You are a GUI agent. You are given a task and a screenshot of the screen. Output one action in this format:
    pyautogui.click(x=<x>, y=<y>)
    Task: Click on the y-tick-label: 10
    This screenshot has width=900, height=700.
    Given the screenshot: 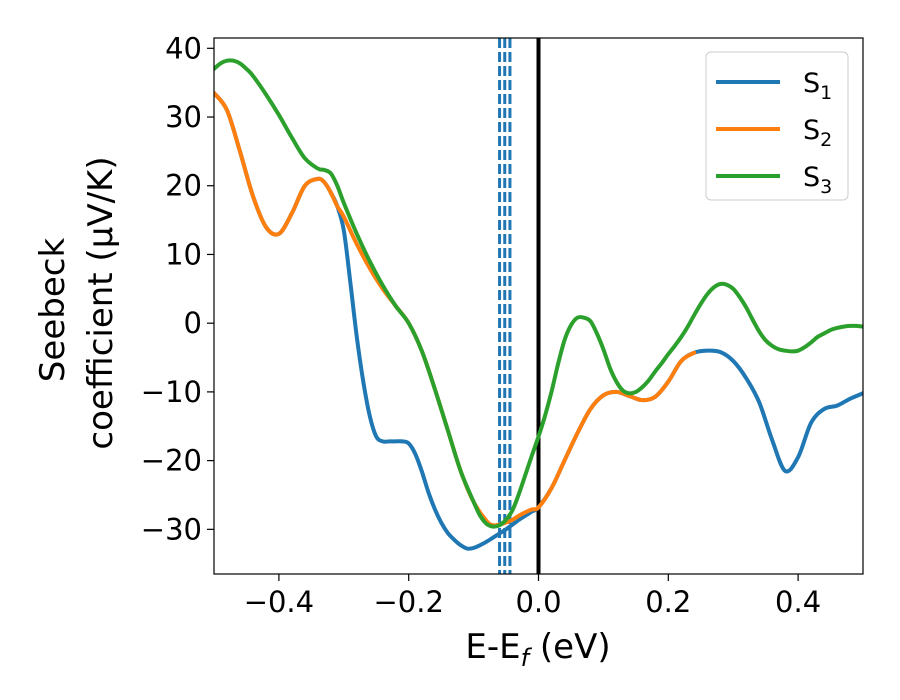 What is the action you would take?
    pyautogui.click(x=183, y=254)
    